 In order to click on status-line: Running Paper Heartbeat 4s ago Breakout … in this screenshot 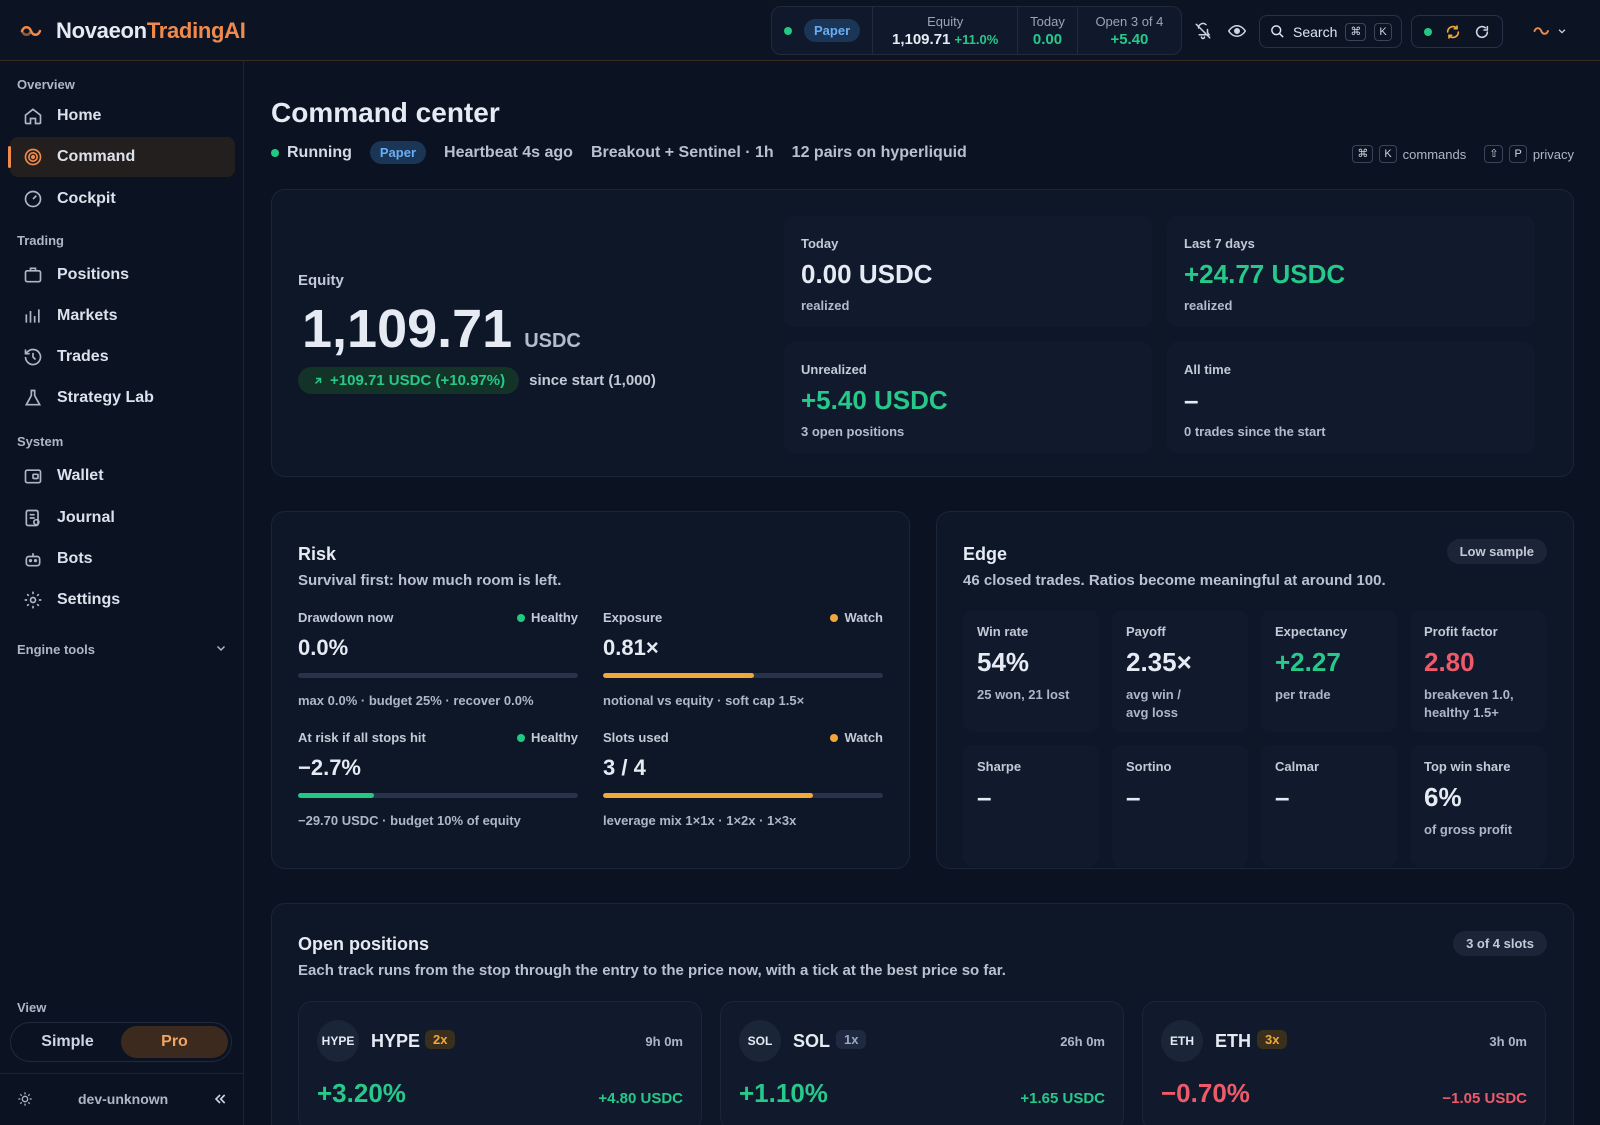, I will do `click(619, 152)`.